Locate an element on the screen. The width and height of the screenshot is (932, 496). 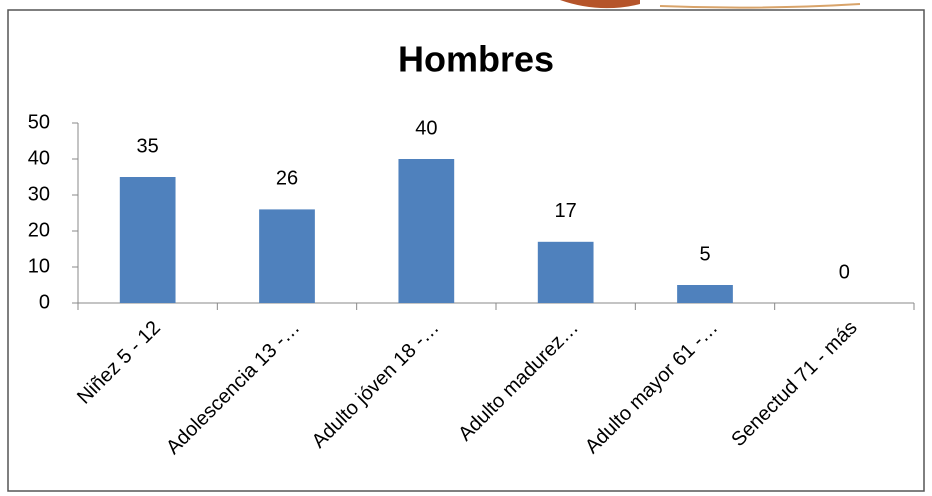
chart-title: Hombres is located at coordinates (476, 59).